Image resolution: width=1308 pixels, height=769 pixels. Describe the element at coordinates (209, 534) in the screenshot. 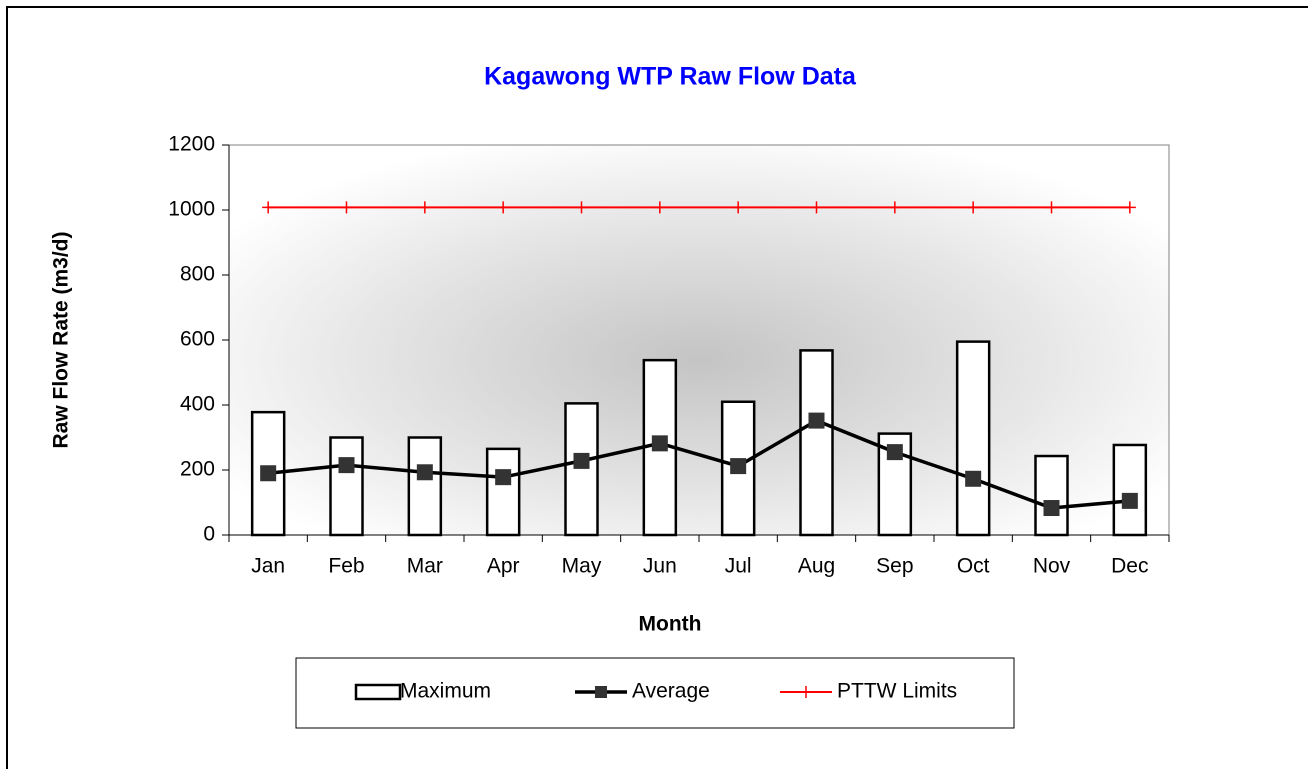

I see `y-tick-label: 0` at that location.